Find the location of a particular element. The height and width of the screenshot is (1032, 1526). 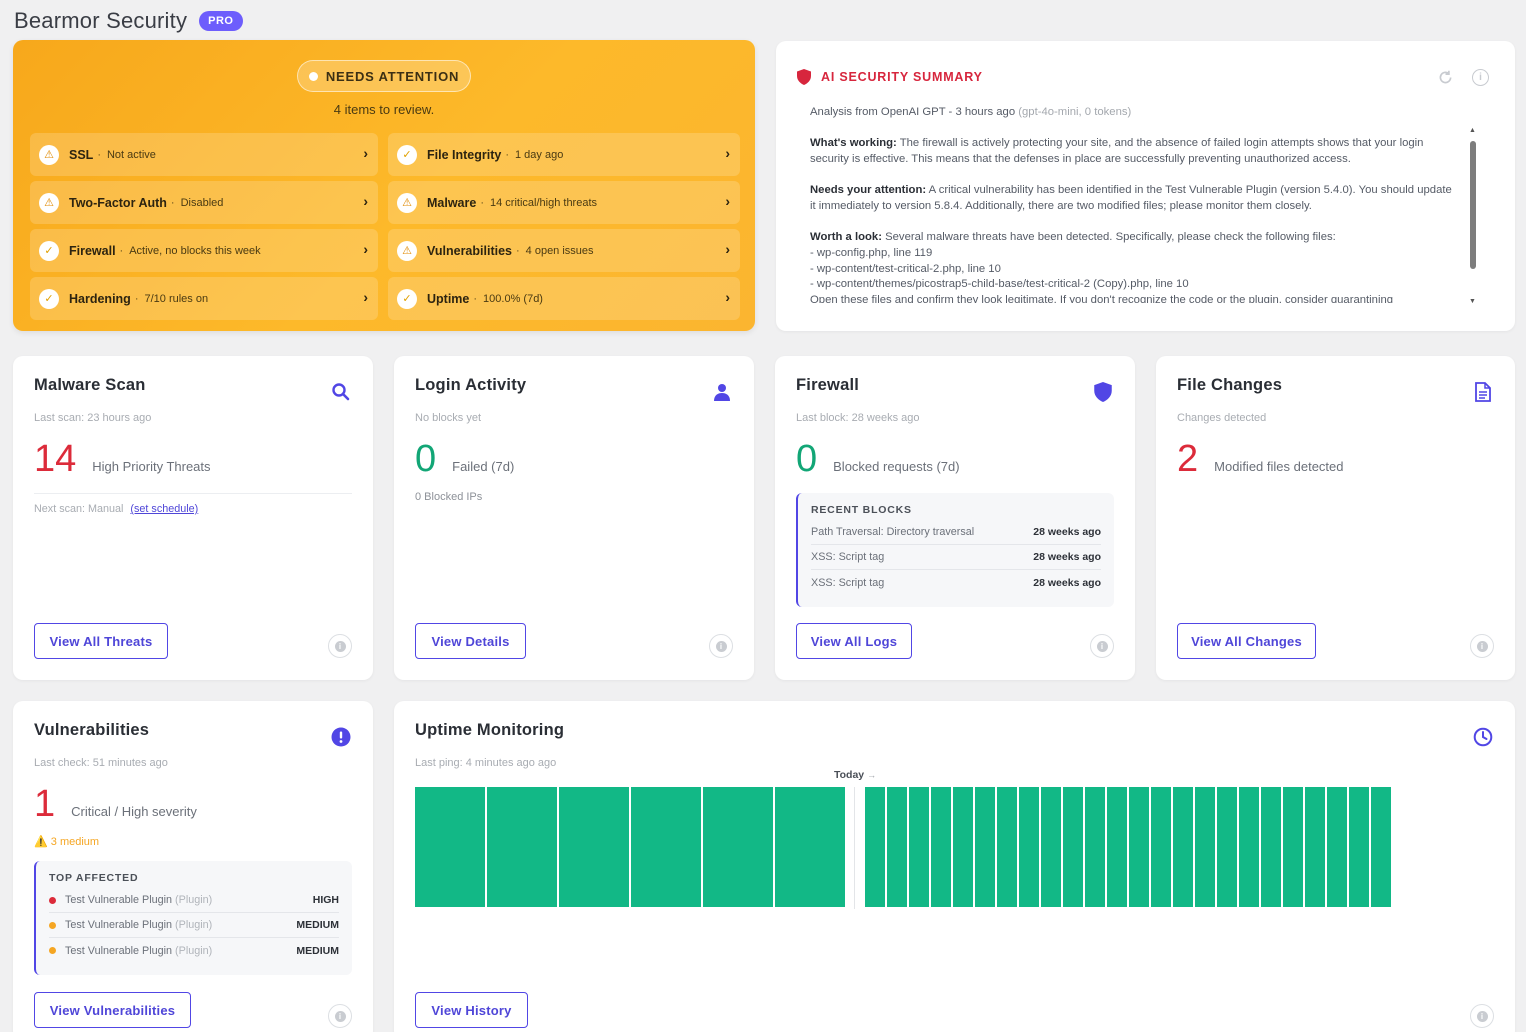

warning-icon: ⚠ is located at coordinates (407, 250).